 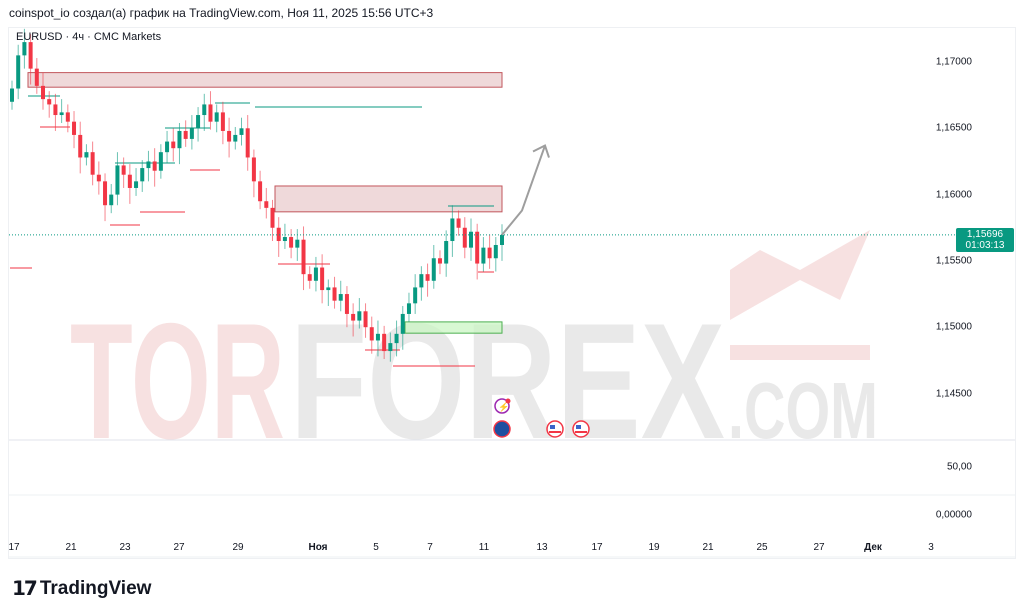 I want to click on y-tick-label: 1,15000, so click(x=953, y=327).